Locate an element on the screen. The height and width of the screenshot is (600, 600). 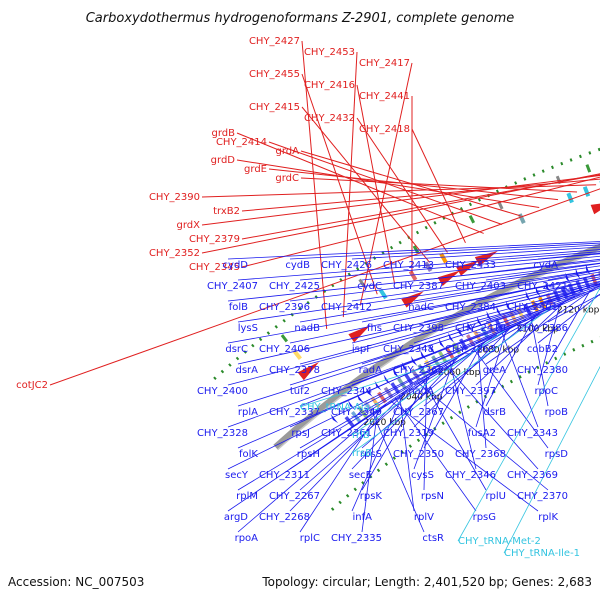
rna-gene-label: CHY_tRNA-Met-2 is located at coordinates (499, 541).